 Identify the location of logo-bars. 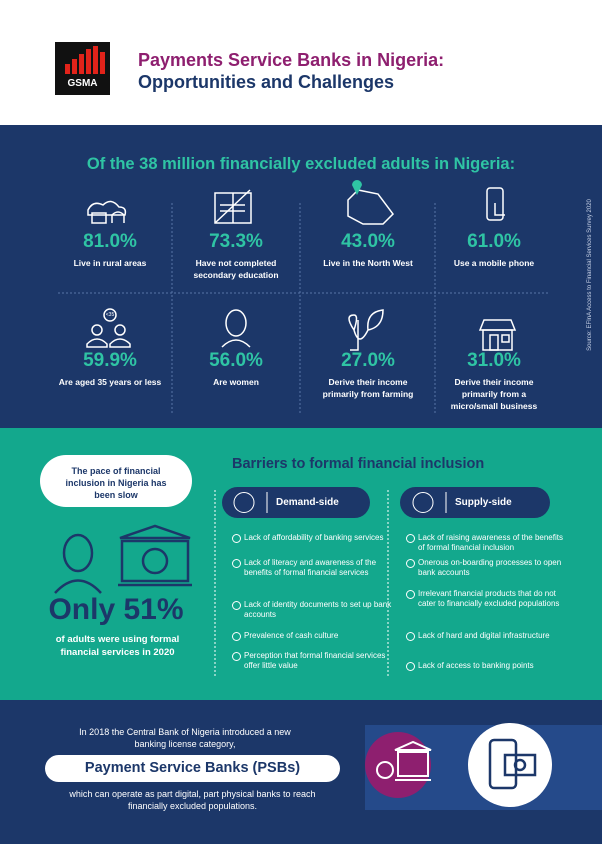
(85, 60).